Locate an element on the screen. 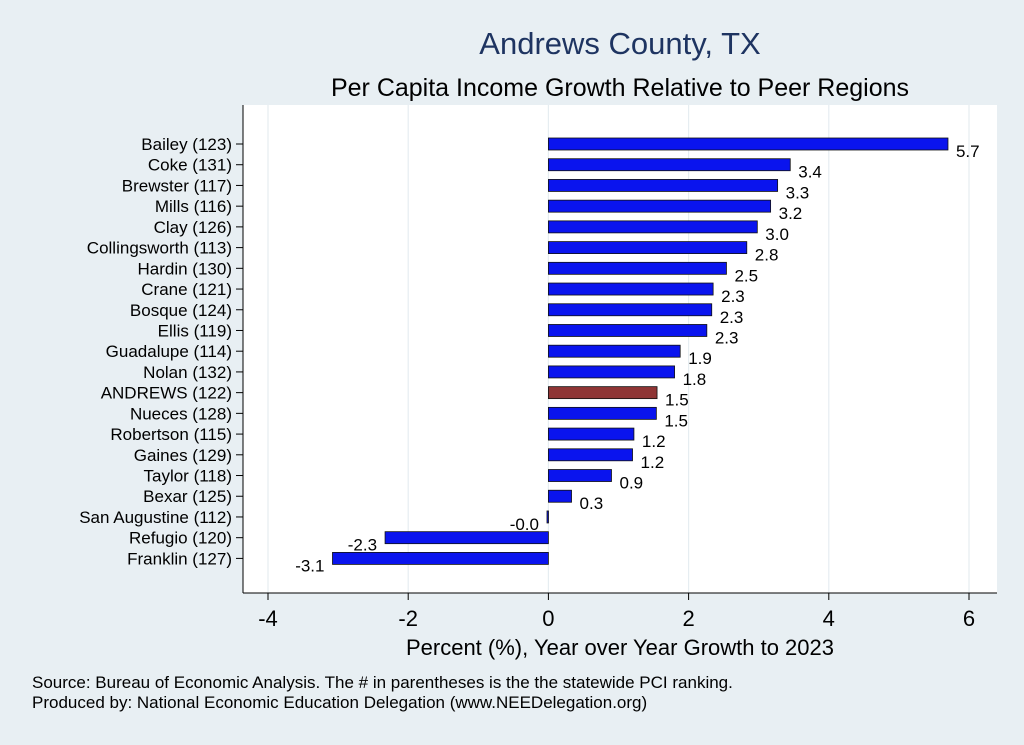  category-label: Brewster (117) is located at coordinates (177, 185).